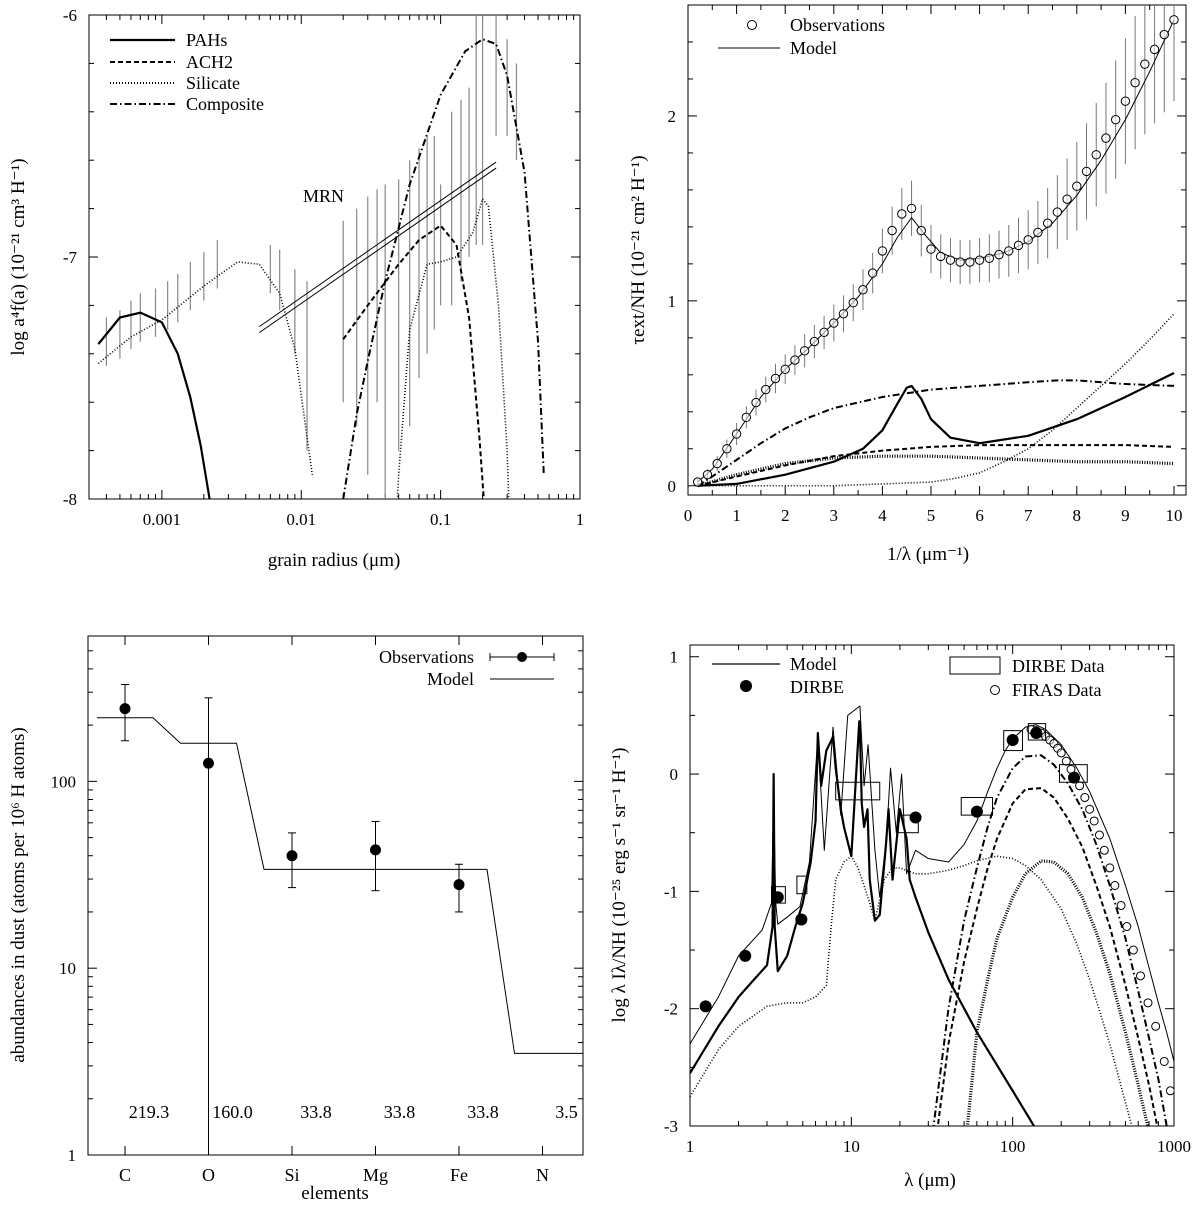 This screenshot has height=1208, width=1200. I want to click on abundances-model-line, so click(340, 885).